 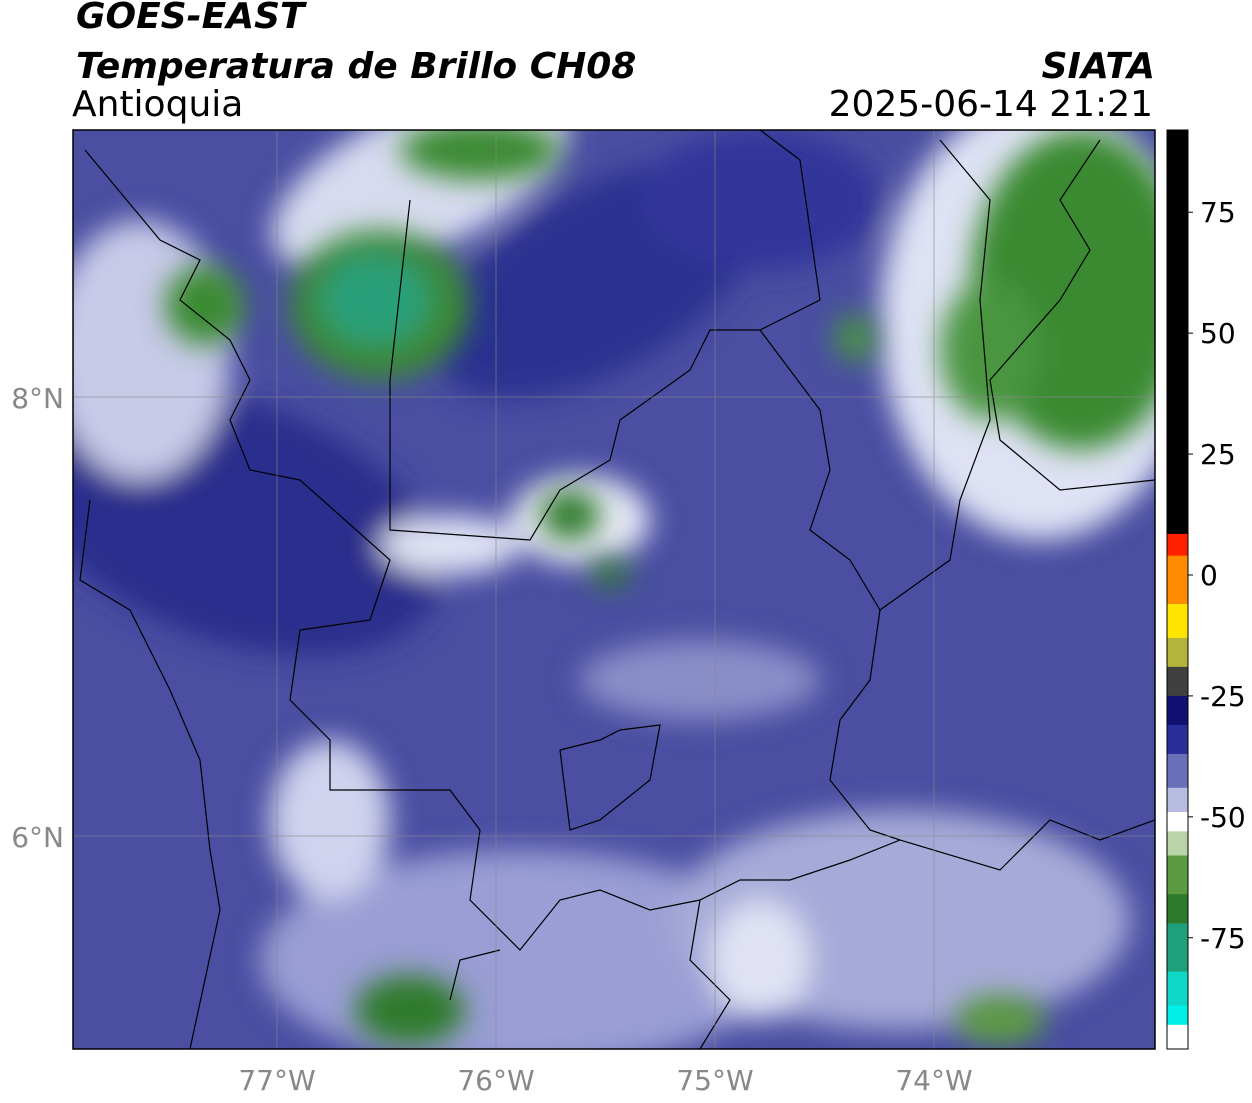 I want to click on colorbar-label: 0, so click(x=1209, y=575).